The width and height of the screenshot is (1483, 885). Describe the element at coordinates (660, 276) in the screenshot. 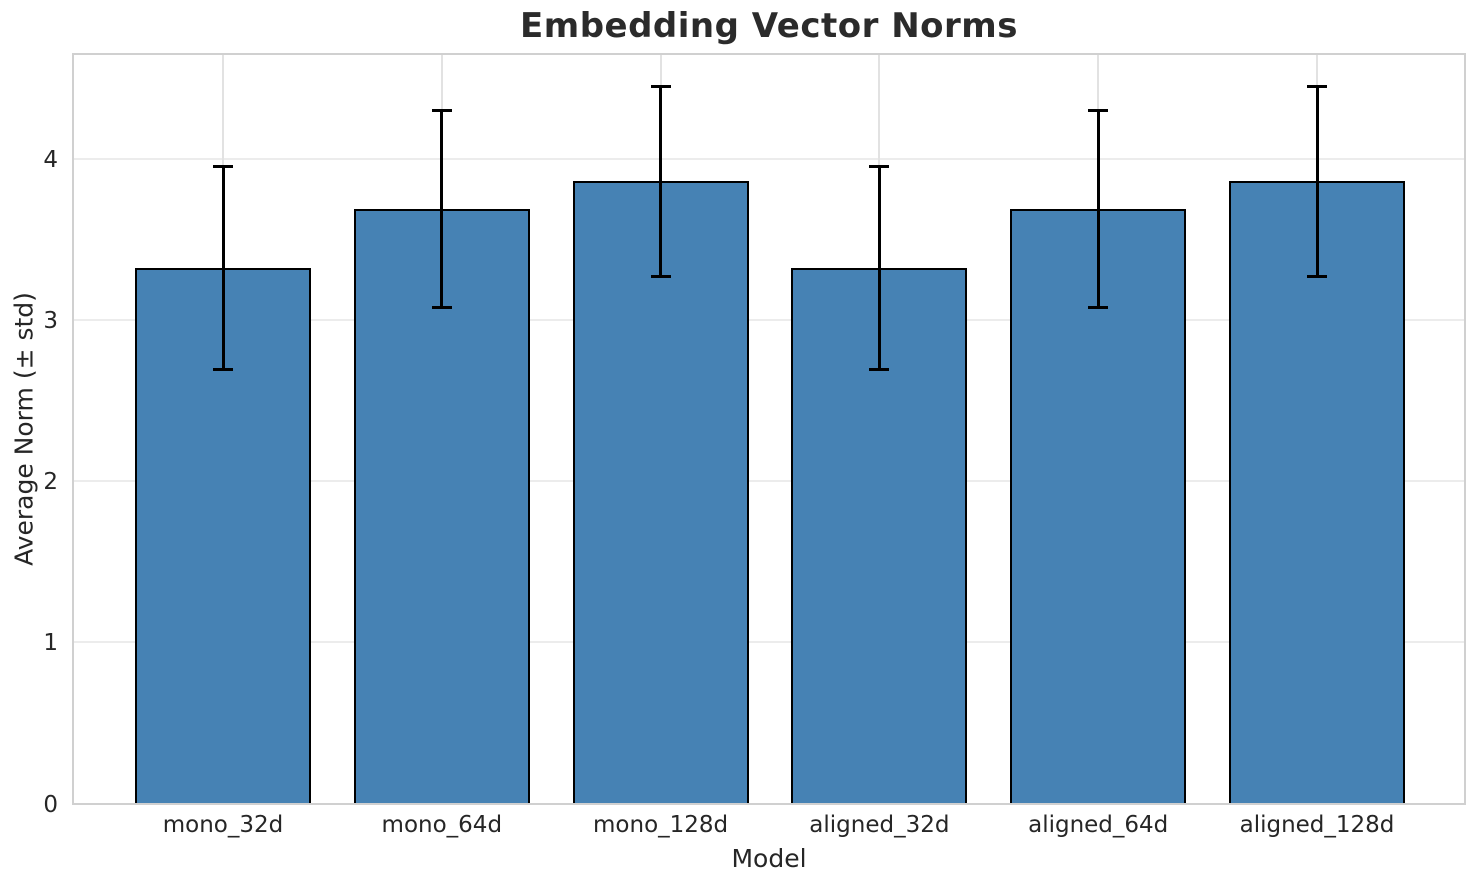

I see `error-cap-bottom-mono_128d` at that location.